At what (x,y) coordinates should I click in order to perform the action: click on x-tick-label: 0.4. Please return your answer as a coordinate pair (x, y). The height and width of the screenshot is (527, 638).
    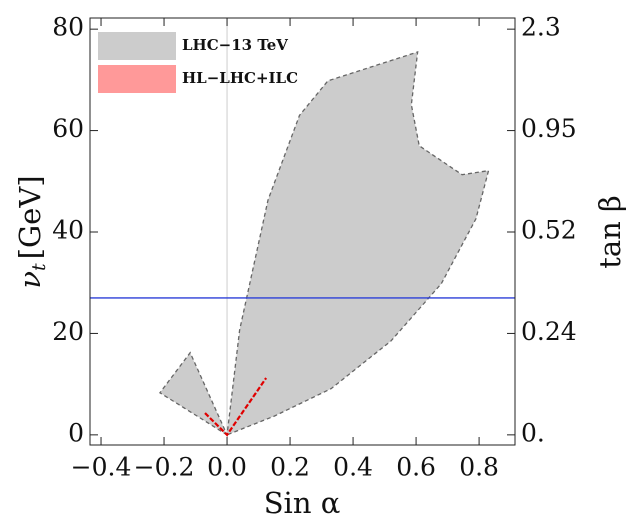
    Looking at the image, I should click on (353, 467).